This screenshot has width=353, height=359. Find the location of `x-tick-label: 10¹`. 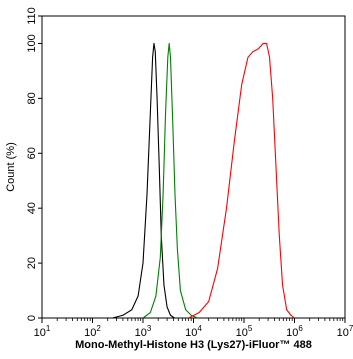

x-tick-label: 10¹ is located at coordinates (42, 331).